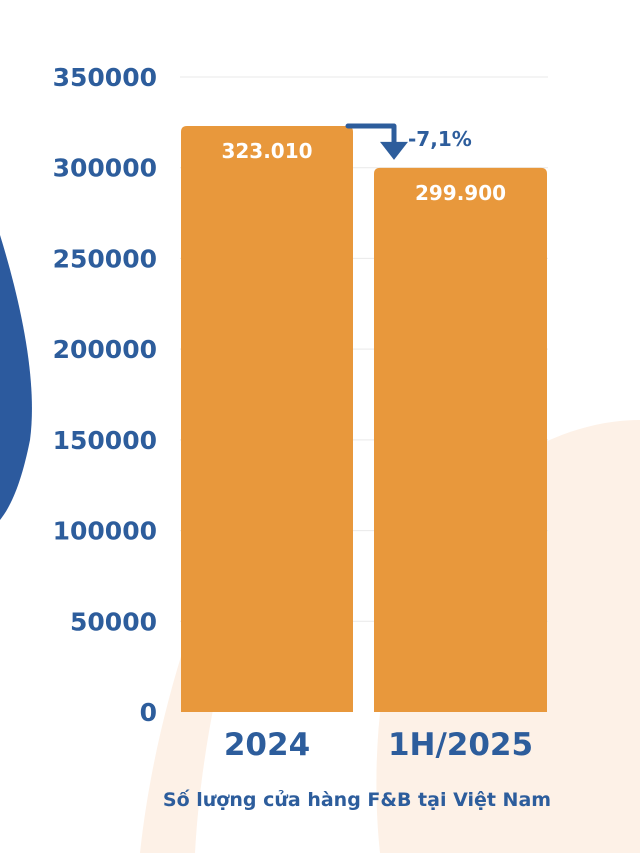  What do you see at coordinates (105, 349) in the screenshot?
I see `y-tick-label: 200000` at bounding box center [105, 349].